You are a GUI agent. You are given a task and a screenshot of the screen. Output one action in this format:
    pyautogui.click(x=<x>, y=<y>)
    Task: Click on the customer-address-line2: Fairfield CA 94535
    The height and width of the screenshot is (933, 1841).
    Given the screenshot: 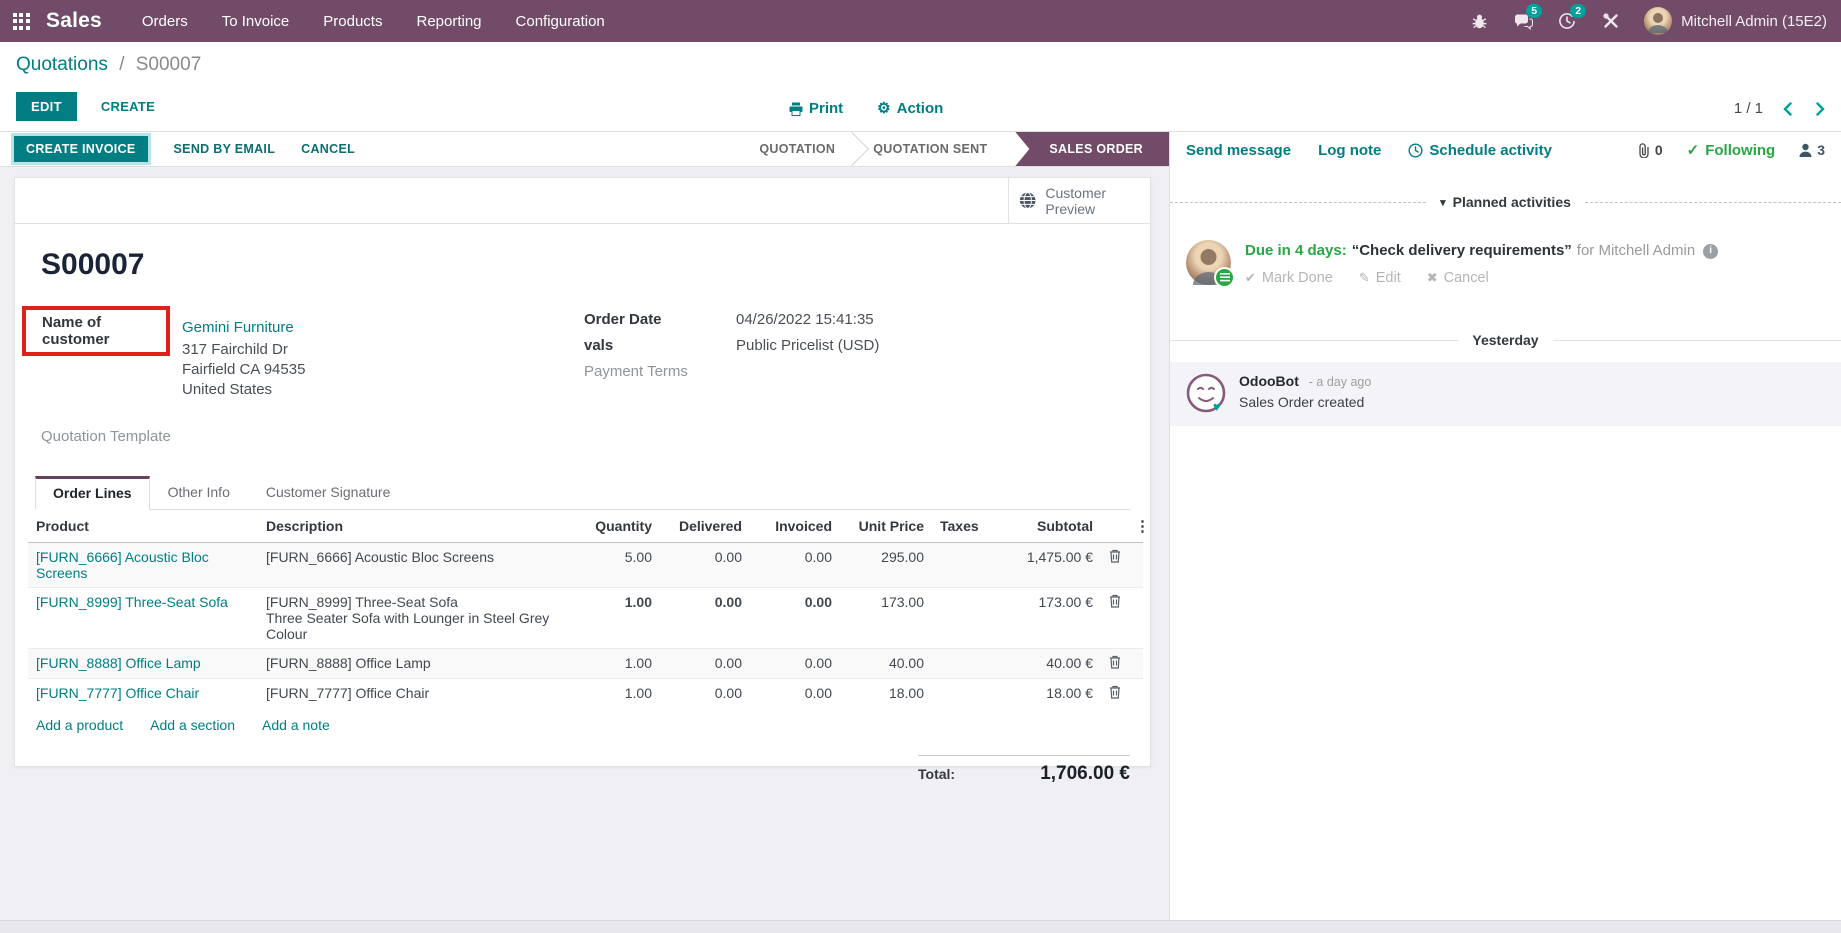 What is the action you would take?
    pyautogui.click(x=244, y=369)
    